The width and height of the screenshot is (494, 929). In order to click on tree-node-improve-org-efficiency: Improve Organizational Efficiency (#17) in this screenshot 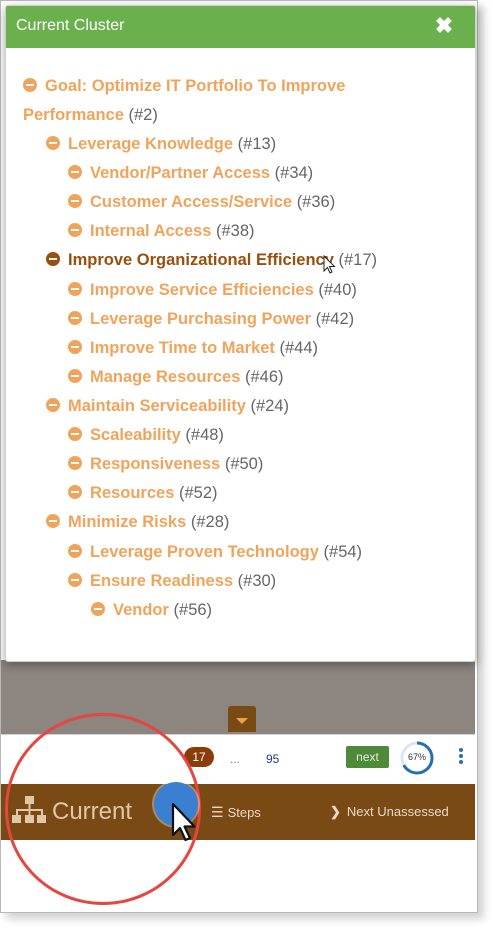, I will do `click(211, 260)`.